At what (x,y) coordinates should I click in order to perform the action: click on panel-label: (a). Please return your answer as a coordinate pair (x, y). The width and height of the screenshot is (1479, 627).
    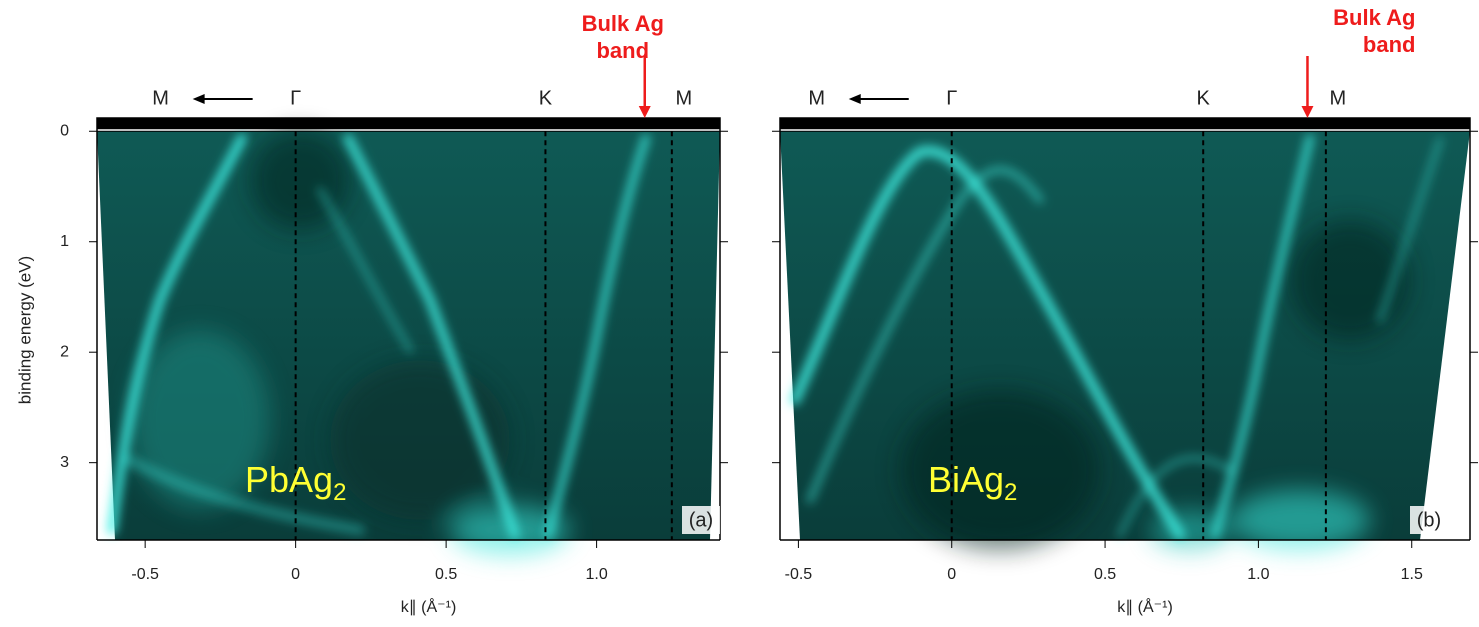
    Looking at the image, I should click on (701, 520).